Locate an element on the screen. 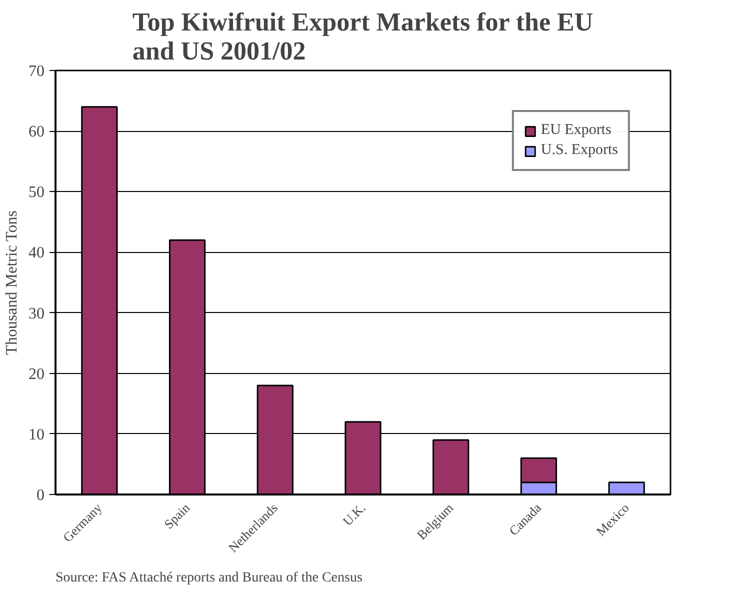 The image size is (732, 603). y-tick-label: 60 is located at coordinates (36, 132).